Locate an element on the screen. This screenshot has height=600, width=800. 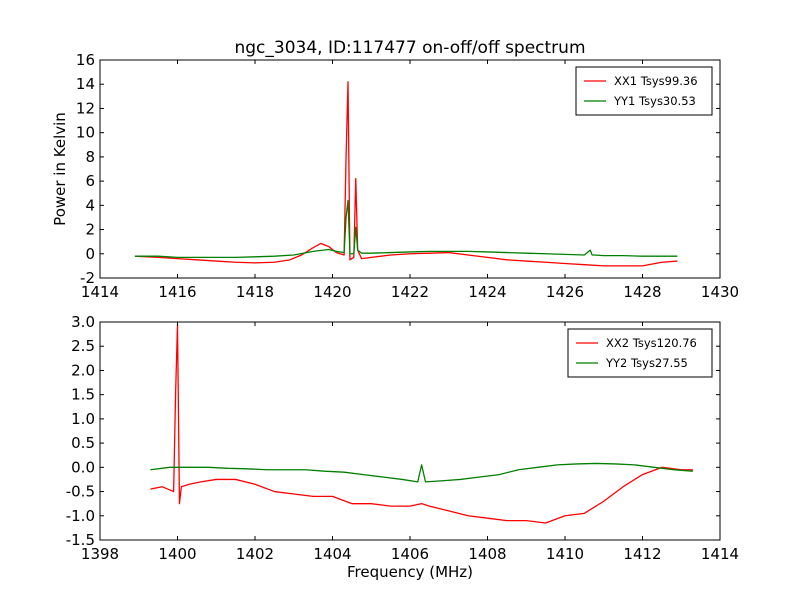
x-tick-label: 1408 is located at coordinates (487, 554).